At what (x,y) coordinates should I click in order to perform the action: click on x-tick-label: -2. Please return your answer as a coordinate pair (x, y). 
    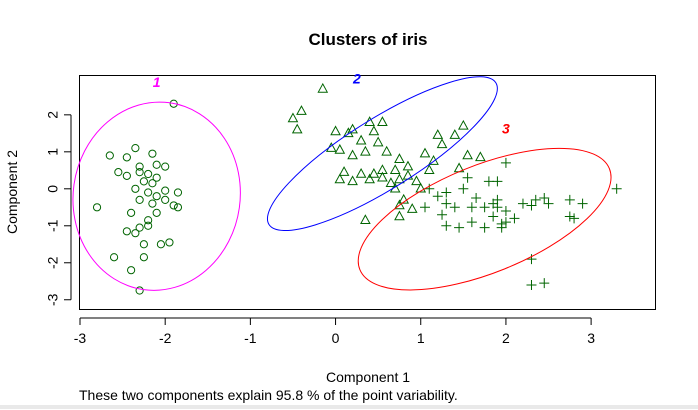
    Looking at the image, I should click on (165, 338).